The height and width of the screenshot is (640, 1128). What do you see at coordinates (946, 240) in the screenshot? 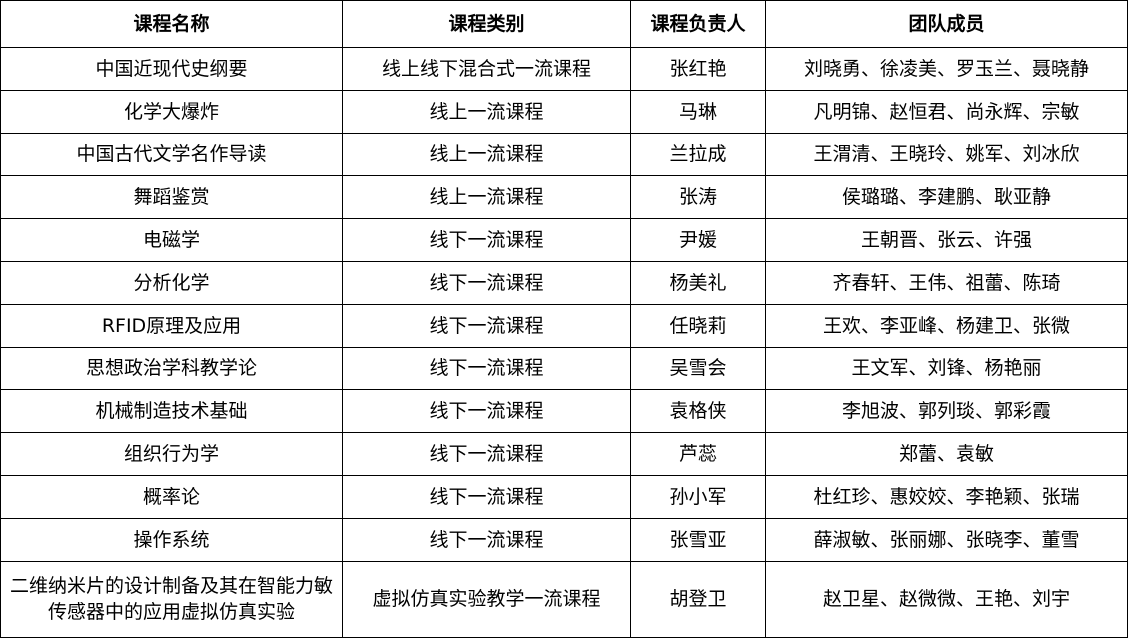
I see `team-members-cell: 王朝晋、张云、许强` at bounding box center [946, 240].